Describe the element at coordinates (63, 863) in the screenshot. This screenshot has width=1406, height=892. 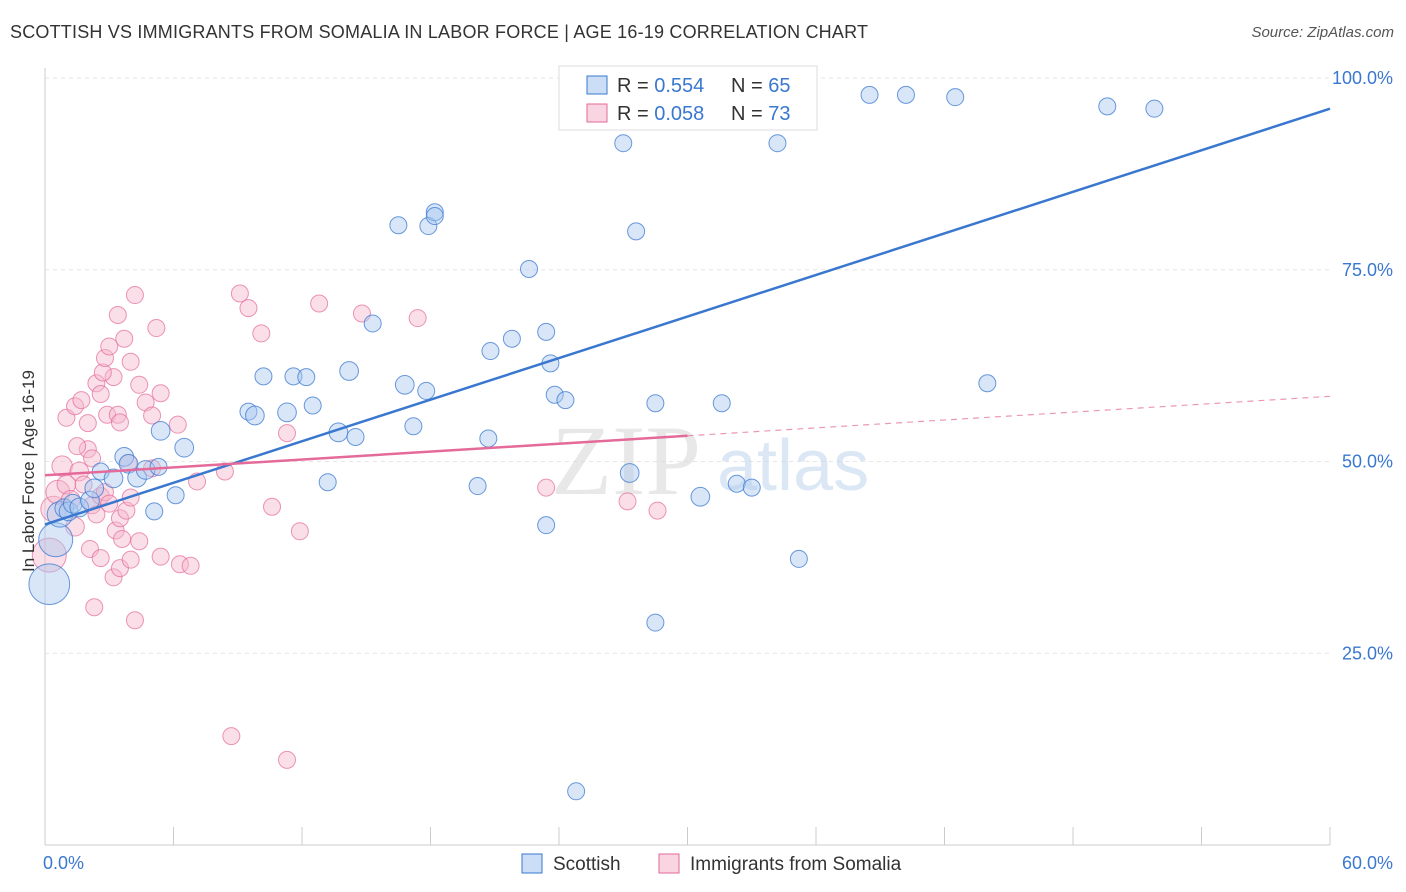
I see `x-tick-label-0: 0.0%` at that location.